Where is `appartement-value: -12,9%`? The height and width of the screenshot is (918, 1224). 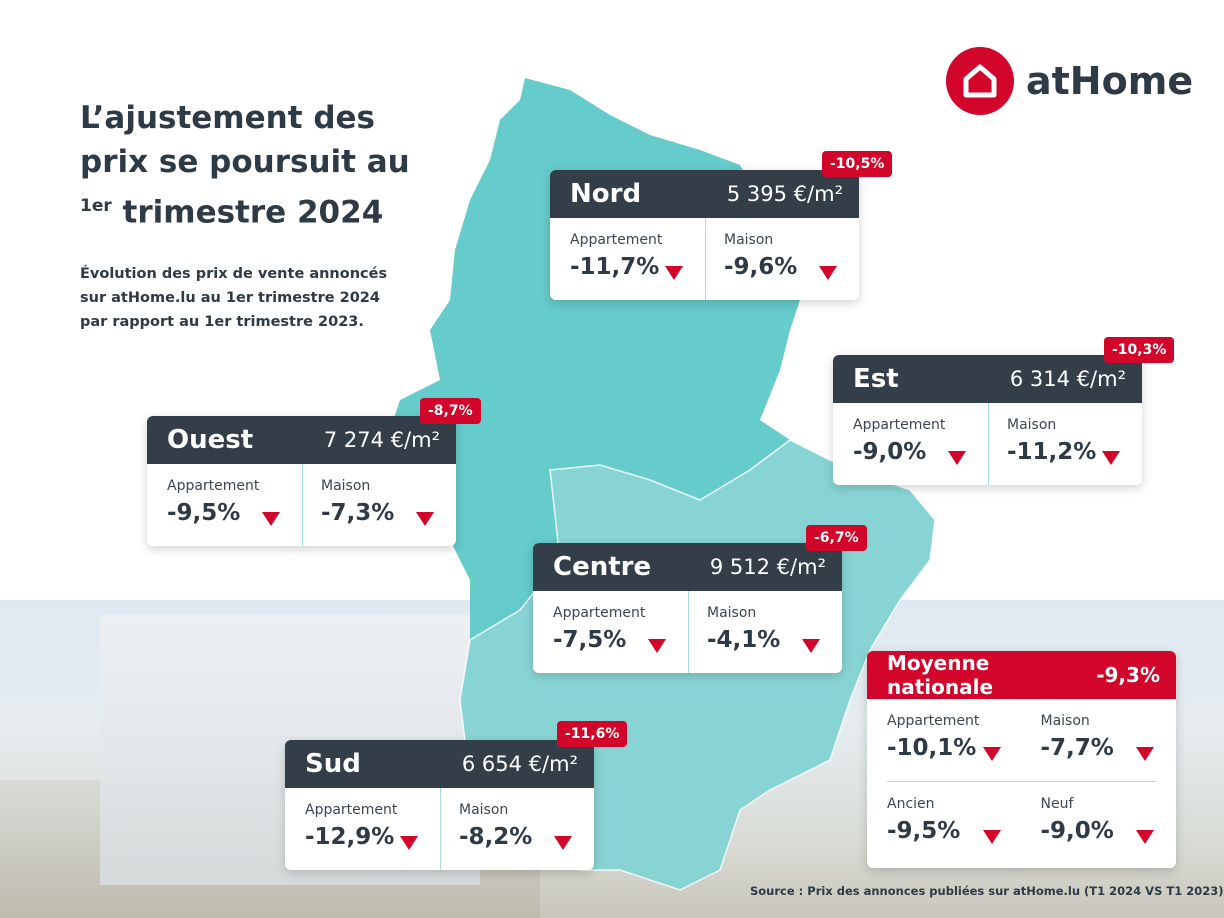
appartement-value: -12,9% is located at coordinates (350, 837).